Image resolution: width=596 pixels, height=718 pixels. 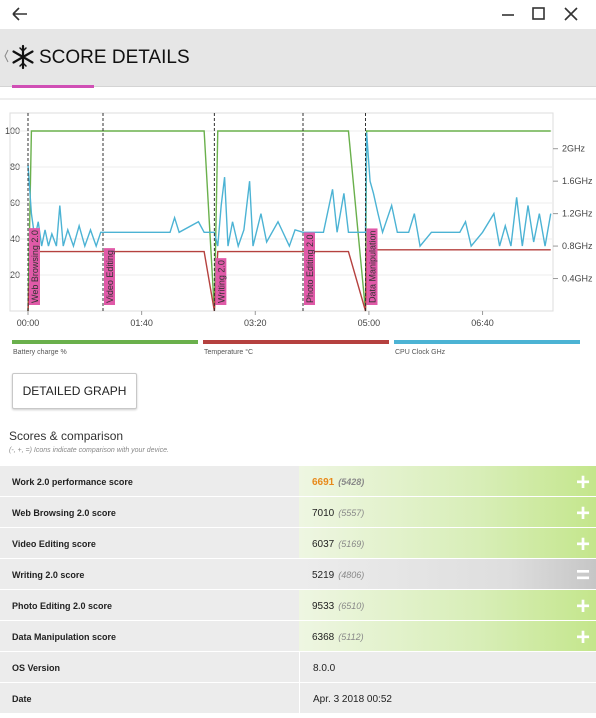 What do you see at coordinates (574, 149) in the screenshot?
I see `y2-tick-label: 2GHz` at bounding box center [574, 149].